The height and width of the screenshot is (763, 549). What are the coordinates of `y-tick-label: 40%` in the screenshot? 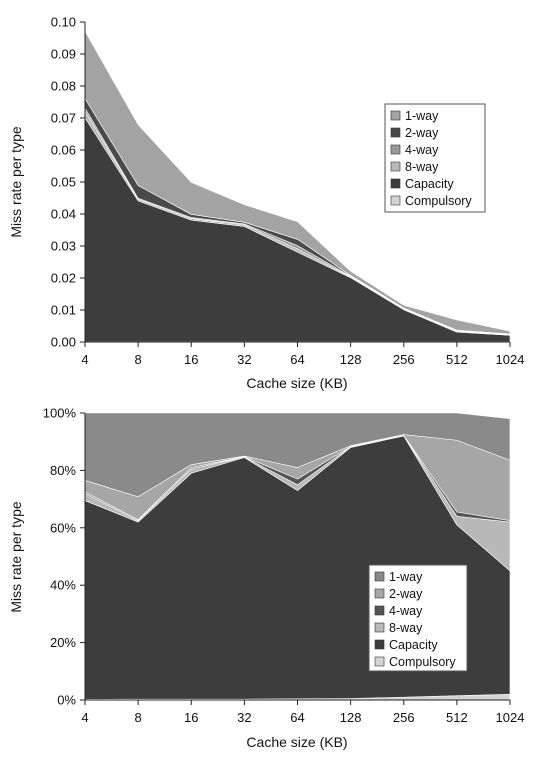 It's located at (63, 585).